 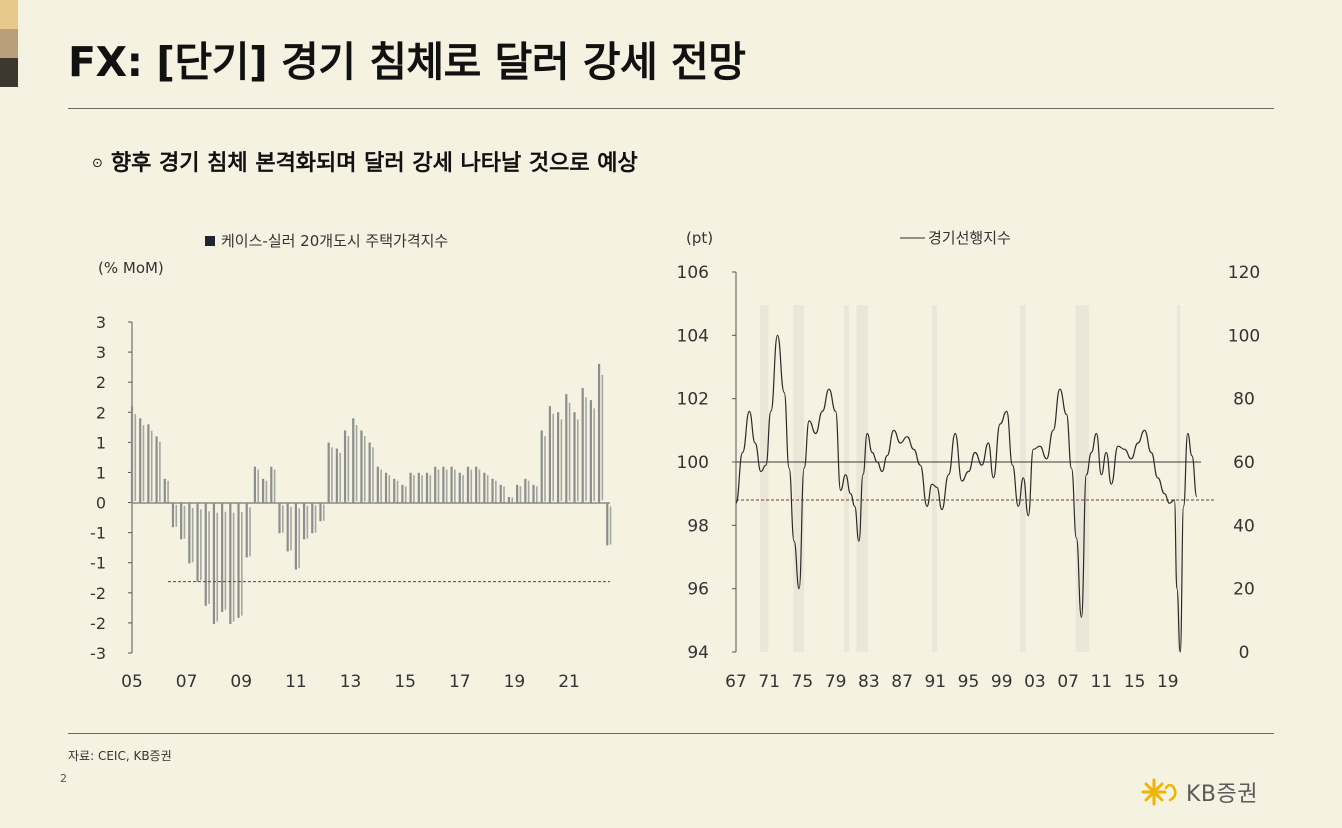 I want to click on logo-text: KB증권, so click(x=1222, y=794).